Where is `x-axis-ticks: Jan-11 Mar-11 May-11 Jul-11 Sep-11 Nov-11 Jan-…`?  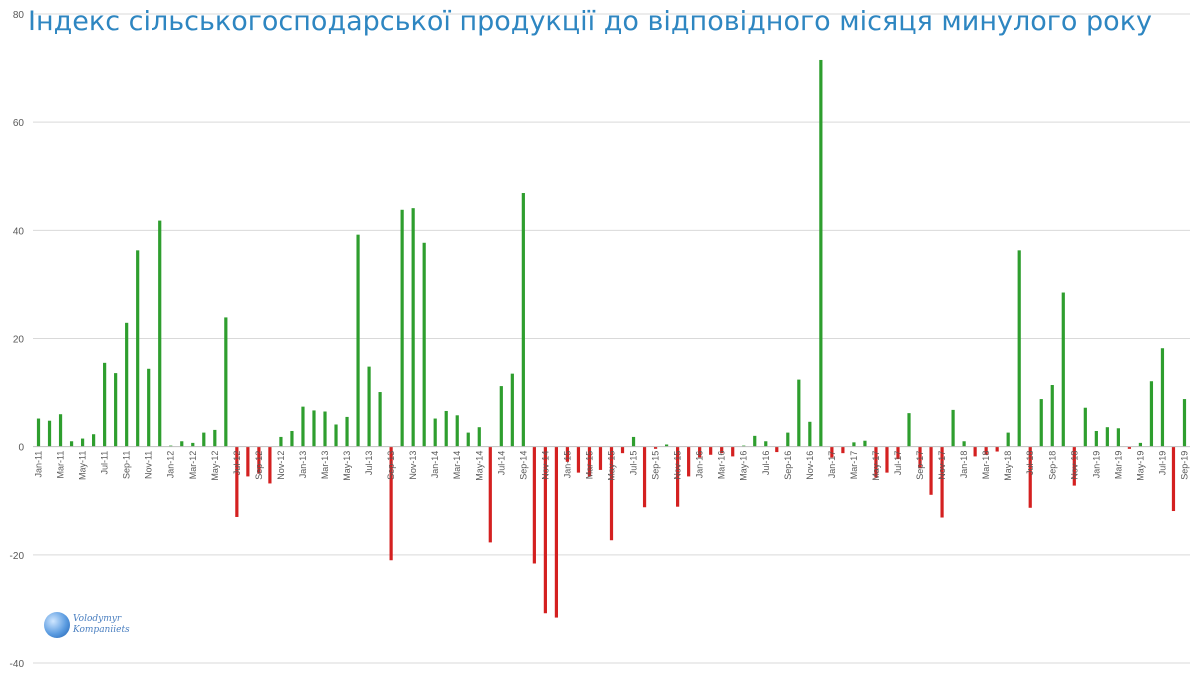
x-axis-ticks: Jan-11 Mar-11 May-11 Jul-11 Sep-11 Nov-11 Jan-… is located at coordinates (612, 466).